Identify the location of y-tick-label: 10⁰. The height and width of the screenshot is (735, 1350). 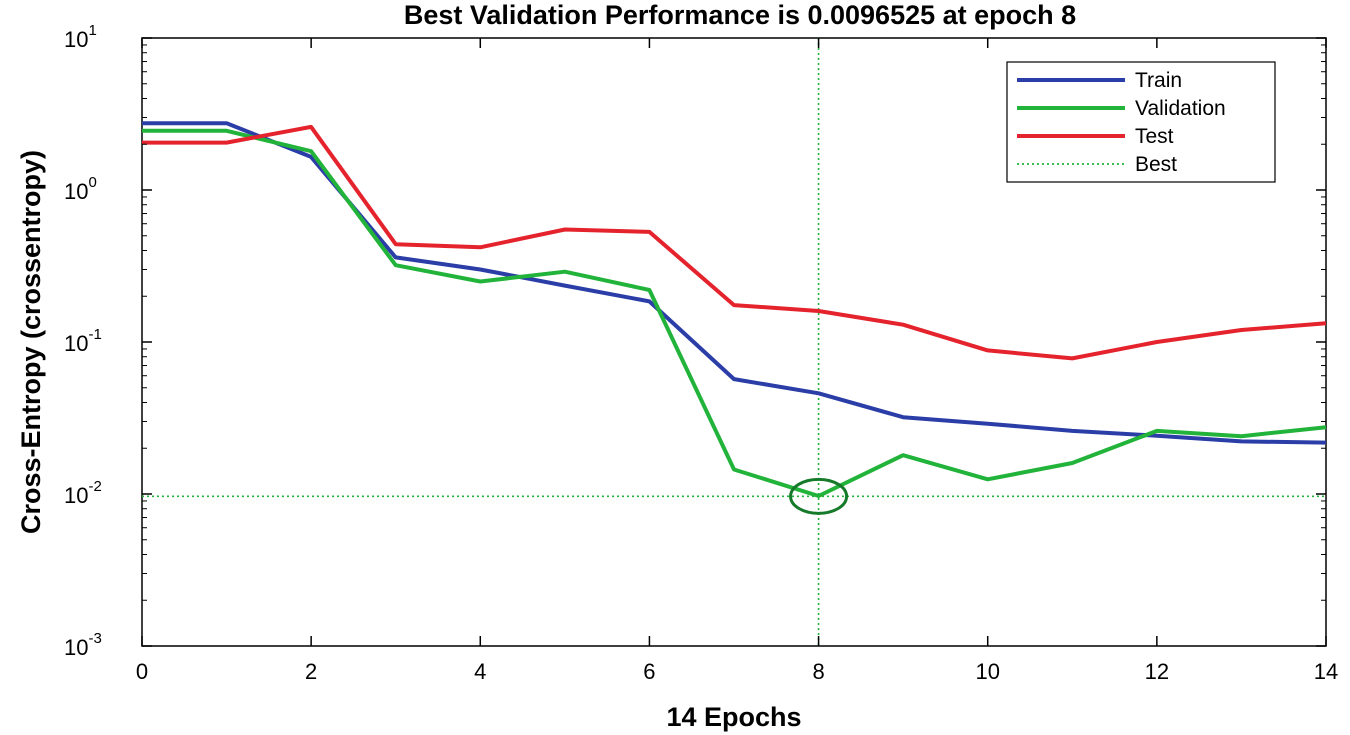
(80, 189).